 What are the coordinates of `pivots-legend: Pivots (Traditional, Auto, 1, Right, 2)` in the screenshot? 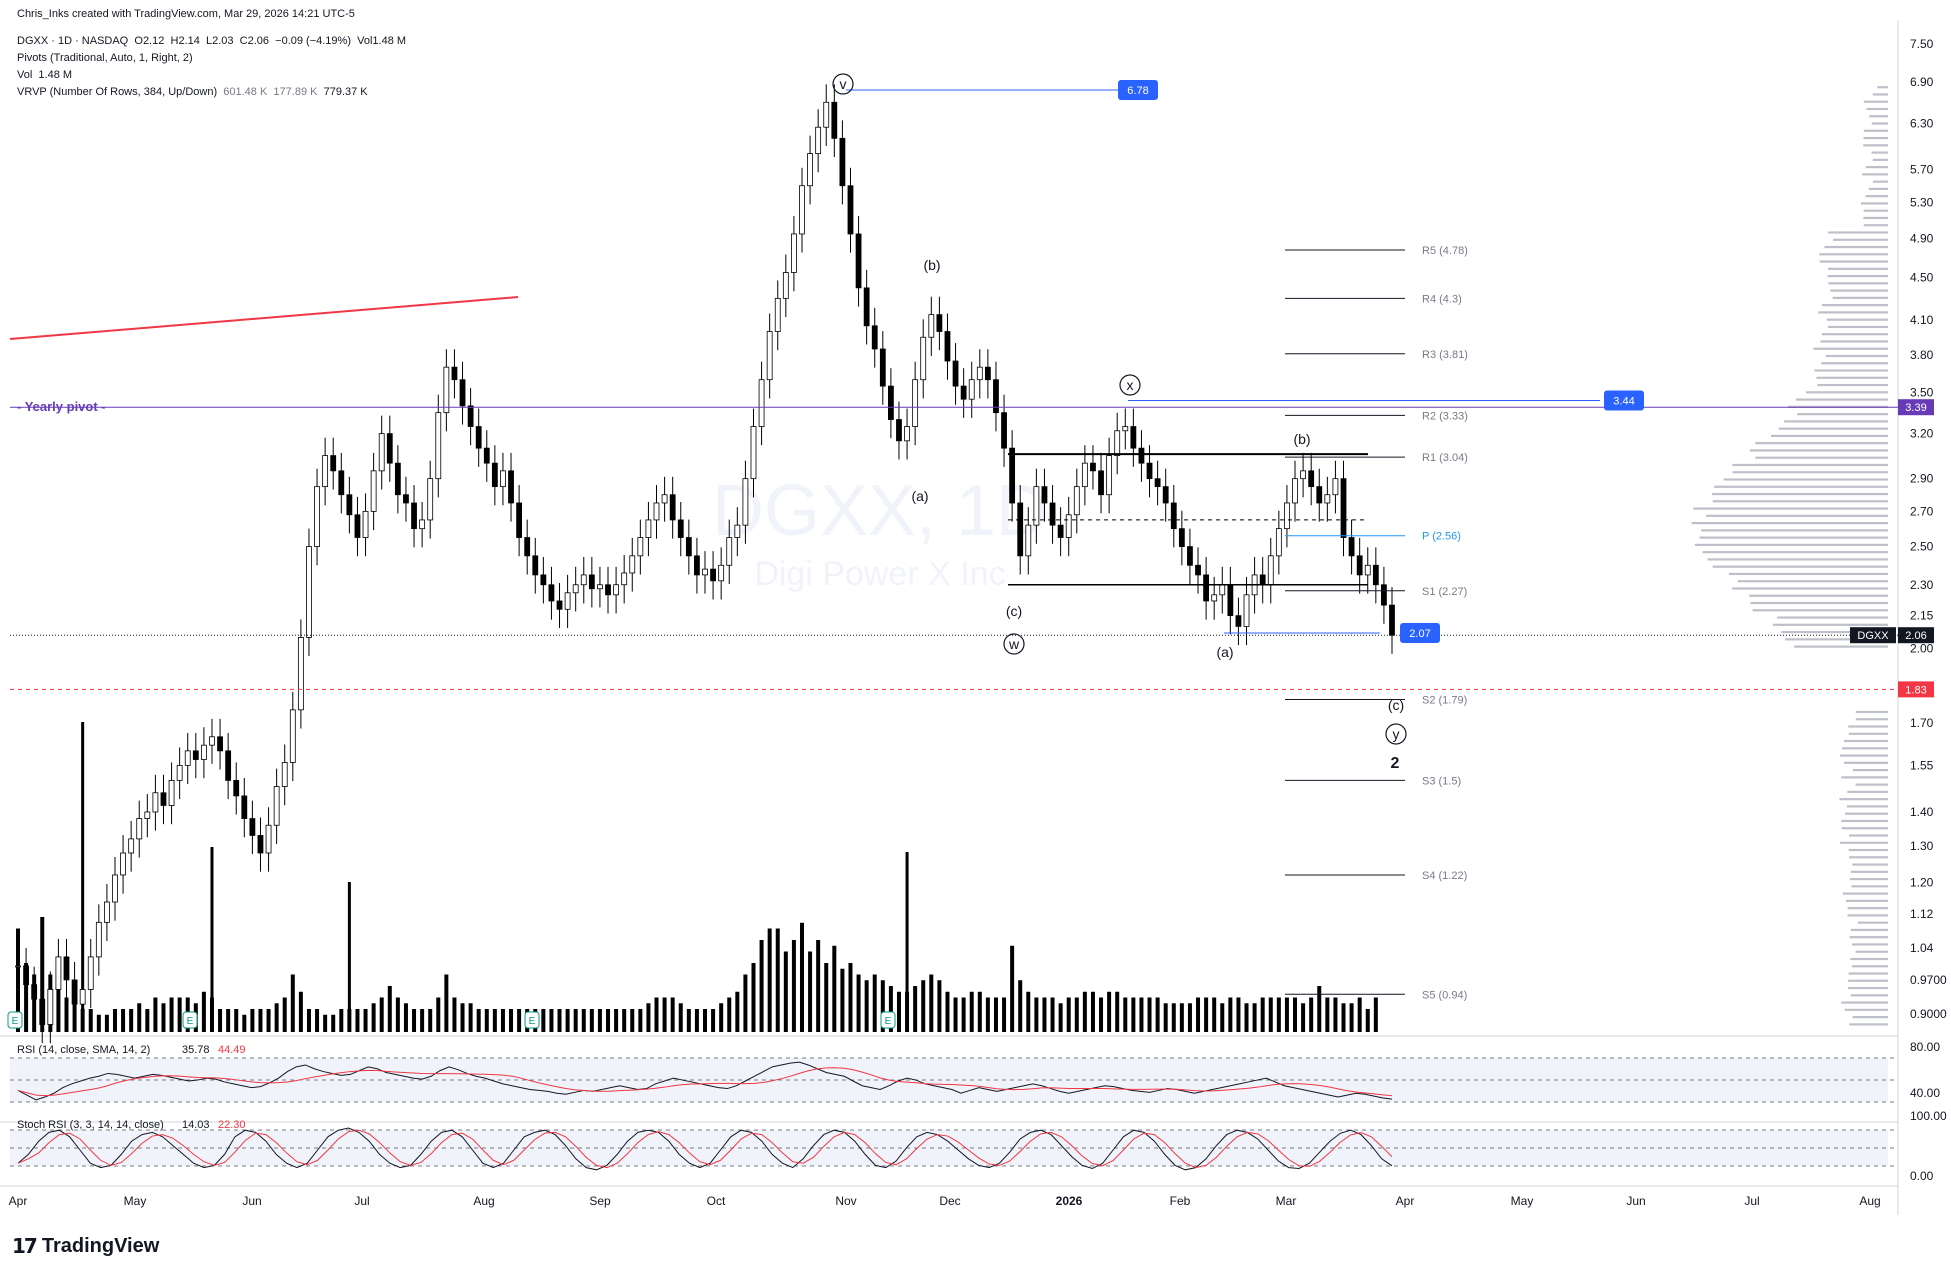 It's located at (105, 58).